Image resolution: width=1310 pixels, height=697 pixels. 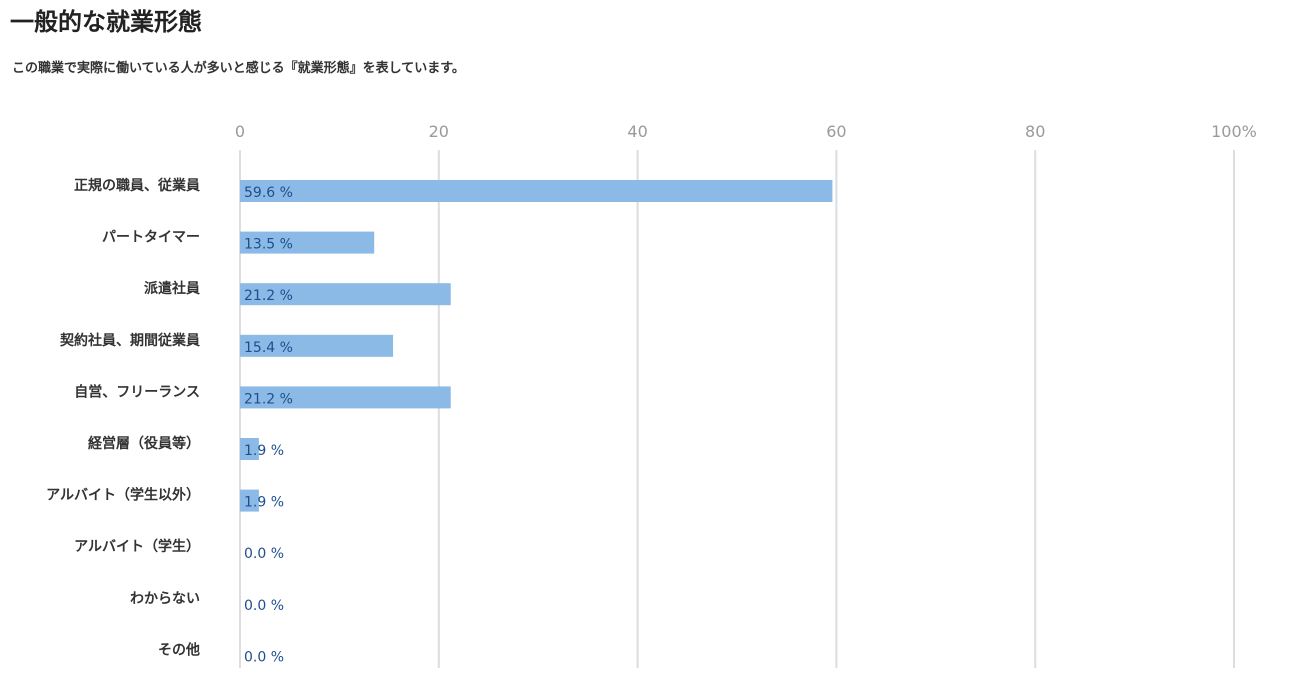 I want to click on category-label: その他, so click(x=179, y=649).